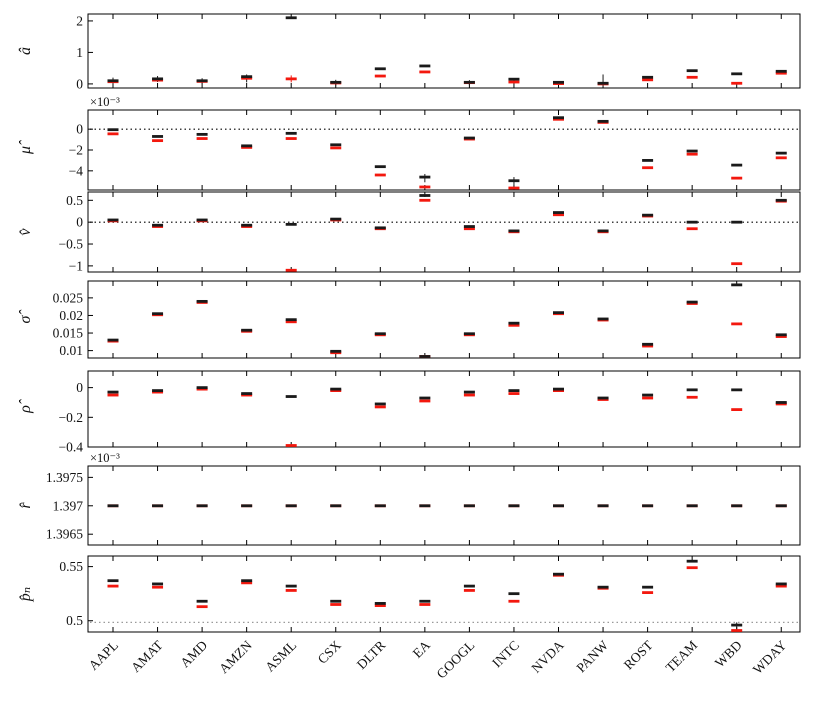 This screenshot has height=725, width=820. I want to click on ticker-label: TEAM, so click(682, 657).